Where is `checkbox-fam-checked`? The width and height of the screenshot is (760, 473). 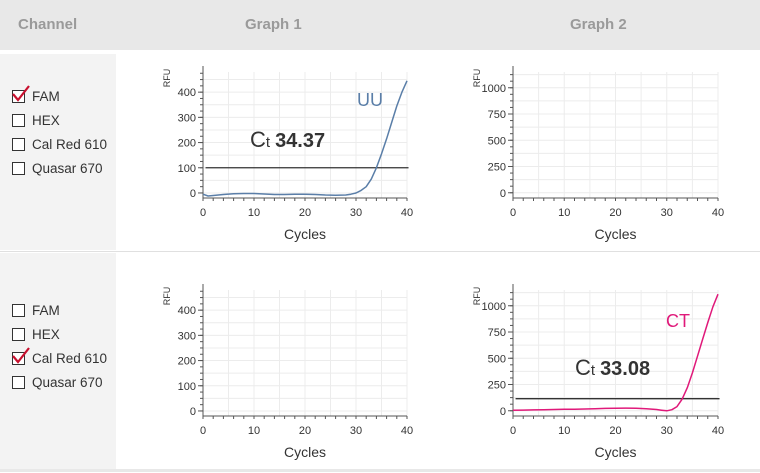 checkbox-fam-checked is located at coordinates (21, 93).